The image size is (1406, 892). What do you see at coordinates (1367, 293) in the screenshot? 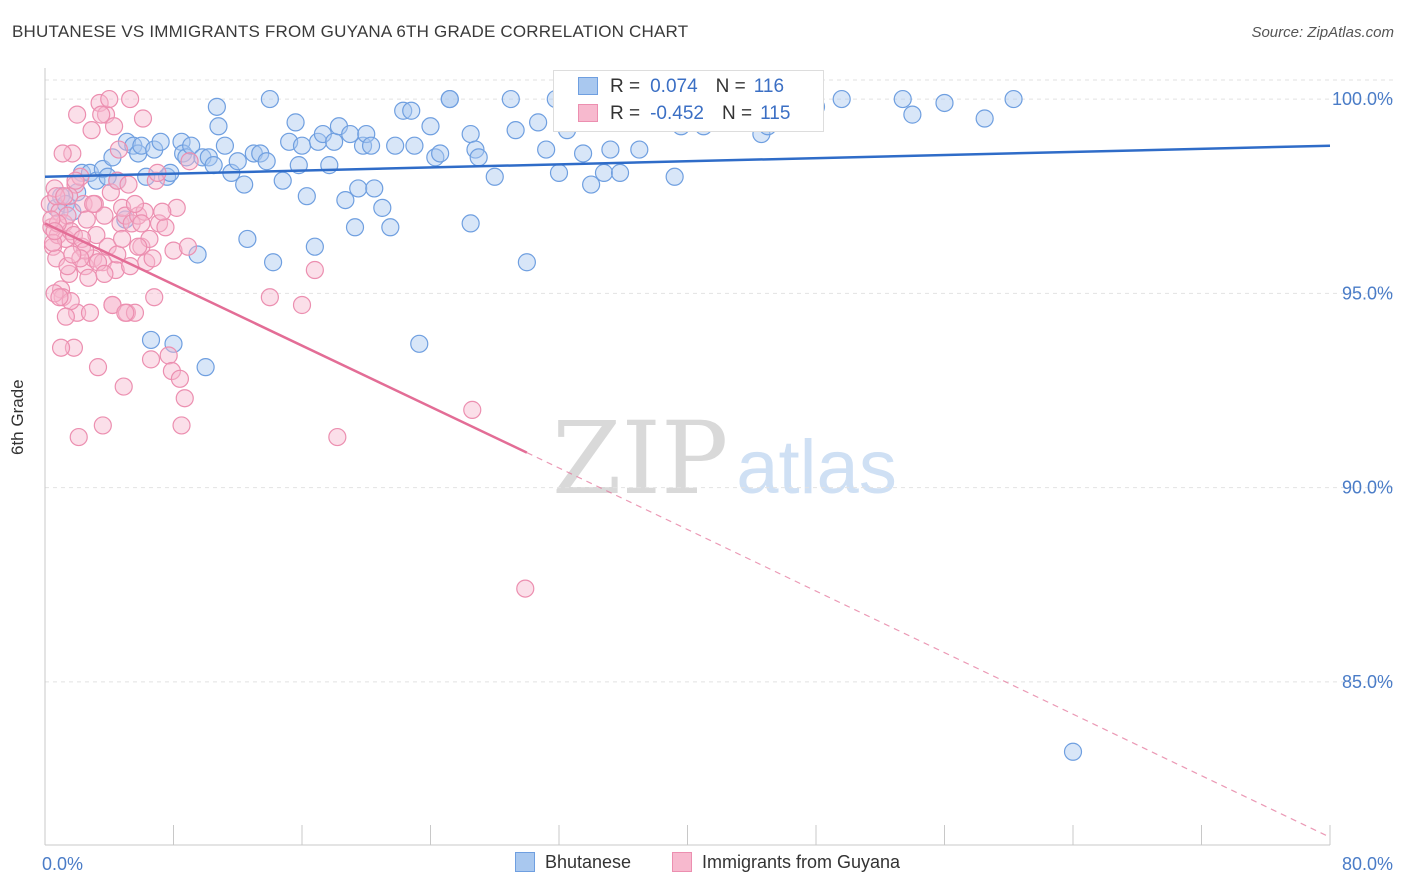
I see `y-tick-label: 95.0%` at bounding box center [1367, 293].